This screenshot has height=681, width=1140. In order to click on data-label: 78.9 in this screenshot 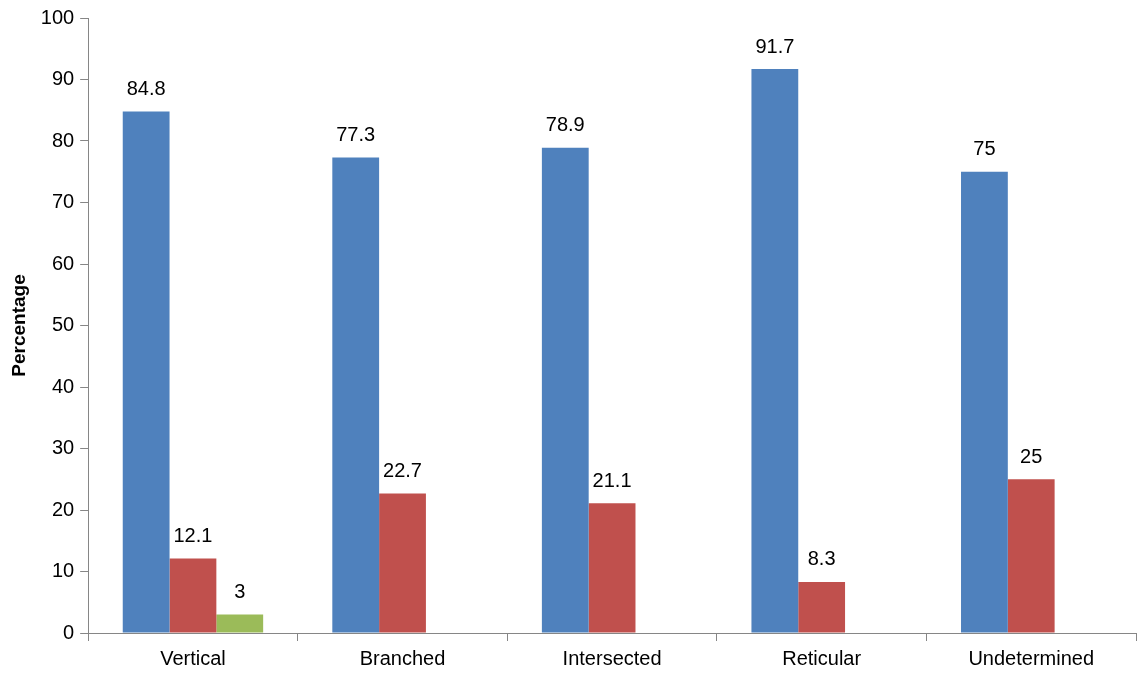, I will do `click(565, 124)`.